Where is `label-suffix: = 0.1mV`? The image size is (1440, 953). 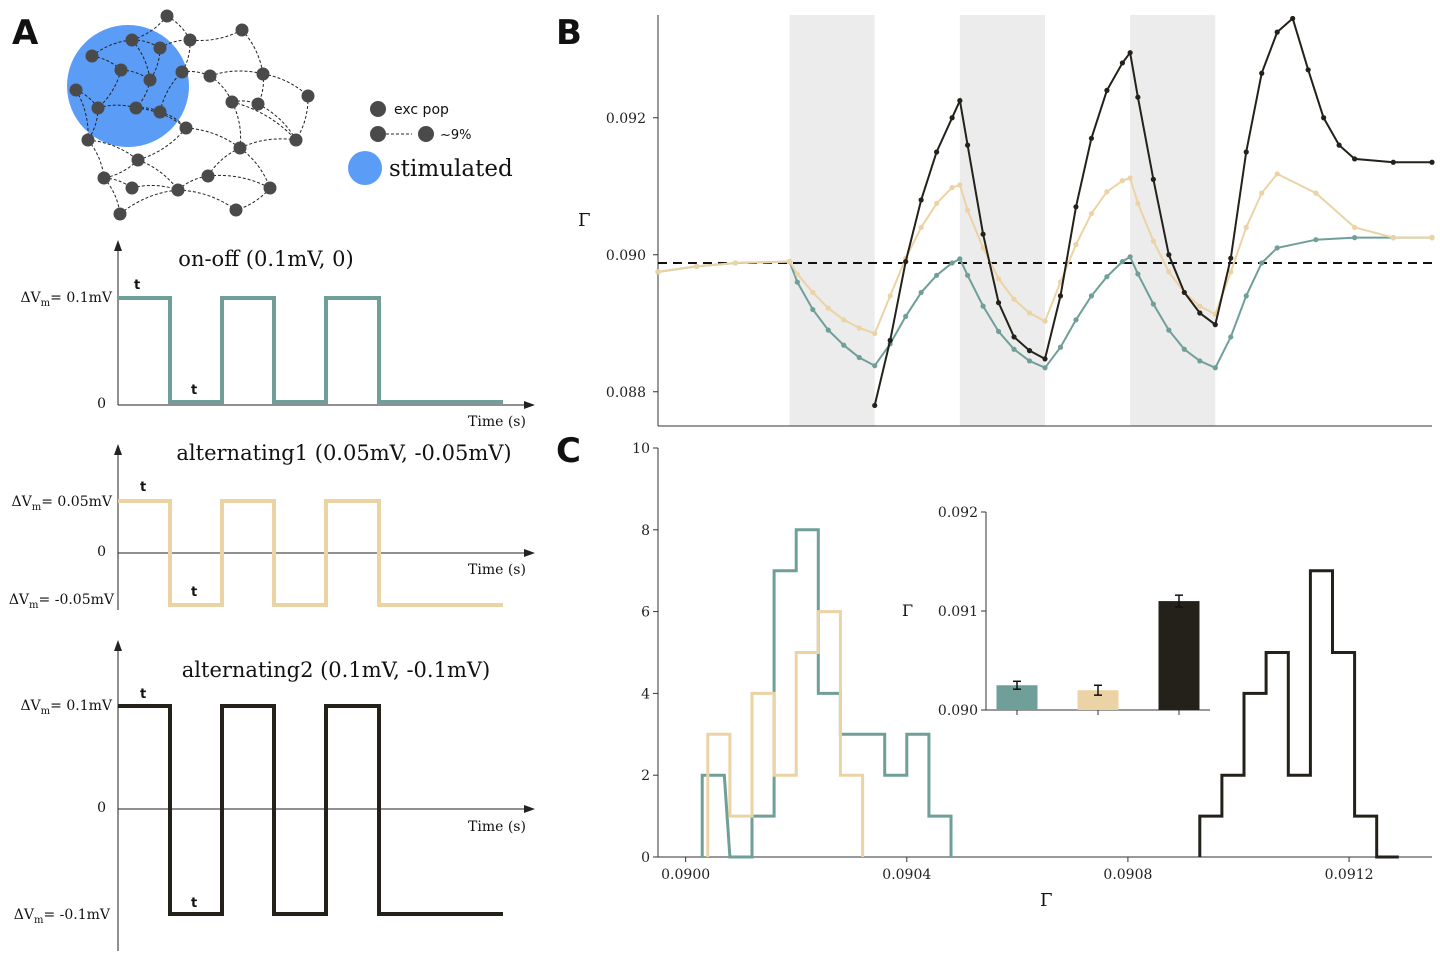
label-suffix: = 0.1mV is located at coordinates (81, 298).